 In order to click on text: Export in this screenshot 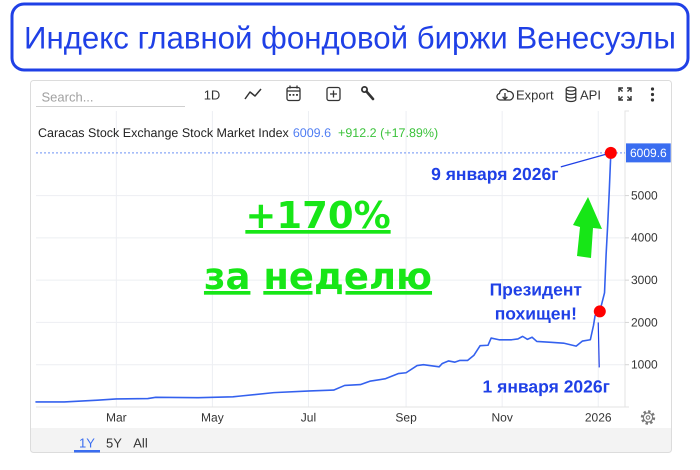, I will do `click(535, 95)`.